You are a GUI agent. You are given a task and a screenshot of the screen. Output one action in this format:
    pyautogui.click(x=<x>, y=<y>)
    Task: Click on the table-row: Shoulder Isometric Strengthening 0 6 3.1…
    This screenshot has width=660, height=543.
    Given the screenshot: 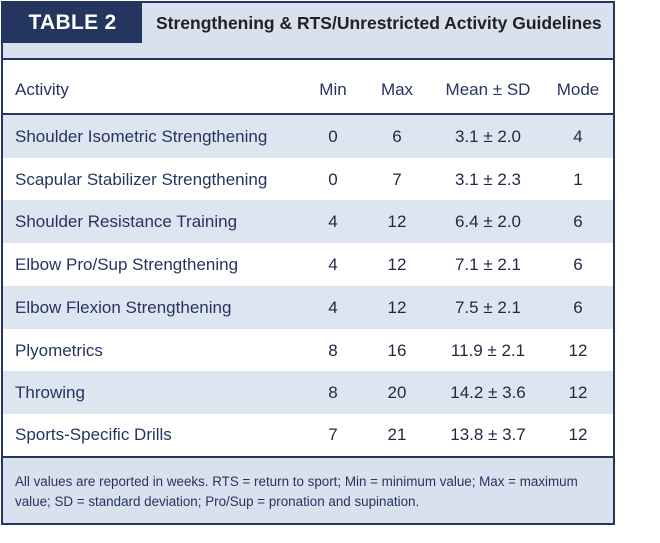 What is the action you would take?
    pyautogui.click(x=308, y=136)
    